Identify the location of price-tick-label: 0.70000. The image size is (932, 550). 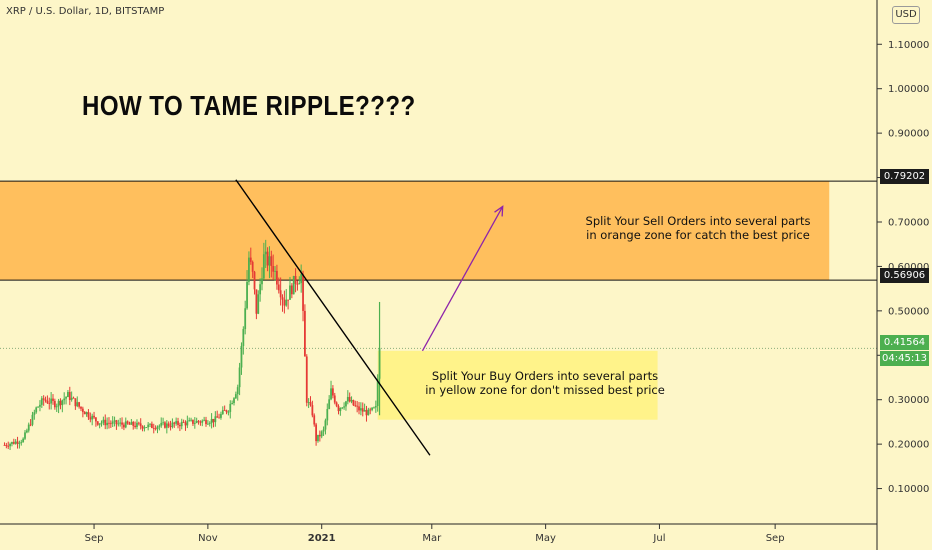
(908, 222).